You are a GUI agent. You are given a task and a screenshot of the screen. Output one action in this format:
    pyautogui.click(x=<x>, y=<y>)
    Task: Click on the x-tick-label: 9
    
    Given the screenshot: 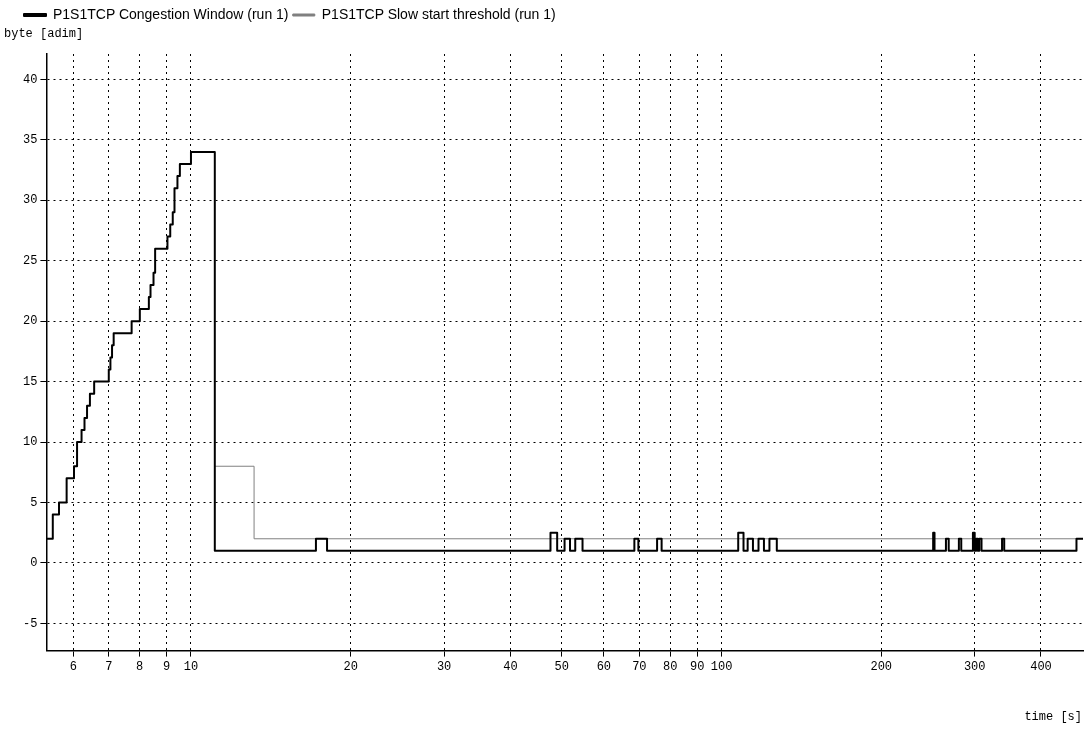 What is the action you would take?
    pyautogui.click(x=167, y=666)
    